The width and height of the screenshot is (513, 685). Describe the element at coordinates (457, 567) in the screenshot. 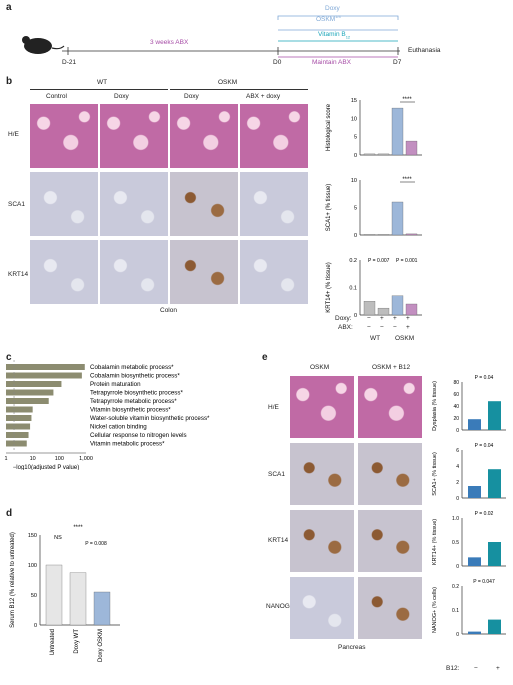

I see `e-tick-2-0: 0` at that location.